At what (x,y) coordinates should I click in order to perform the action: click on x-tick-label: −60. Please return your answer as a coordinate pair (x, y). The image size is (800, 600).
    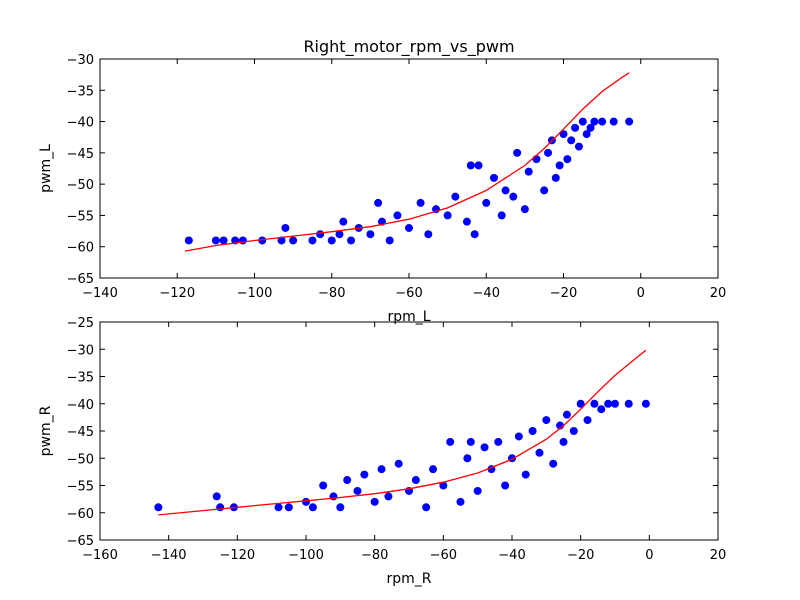
    Looking at the image, I should click on (408, 293).